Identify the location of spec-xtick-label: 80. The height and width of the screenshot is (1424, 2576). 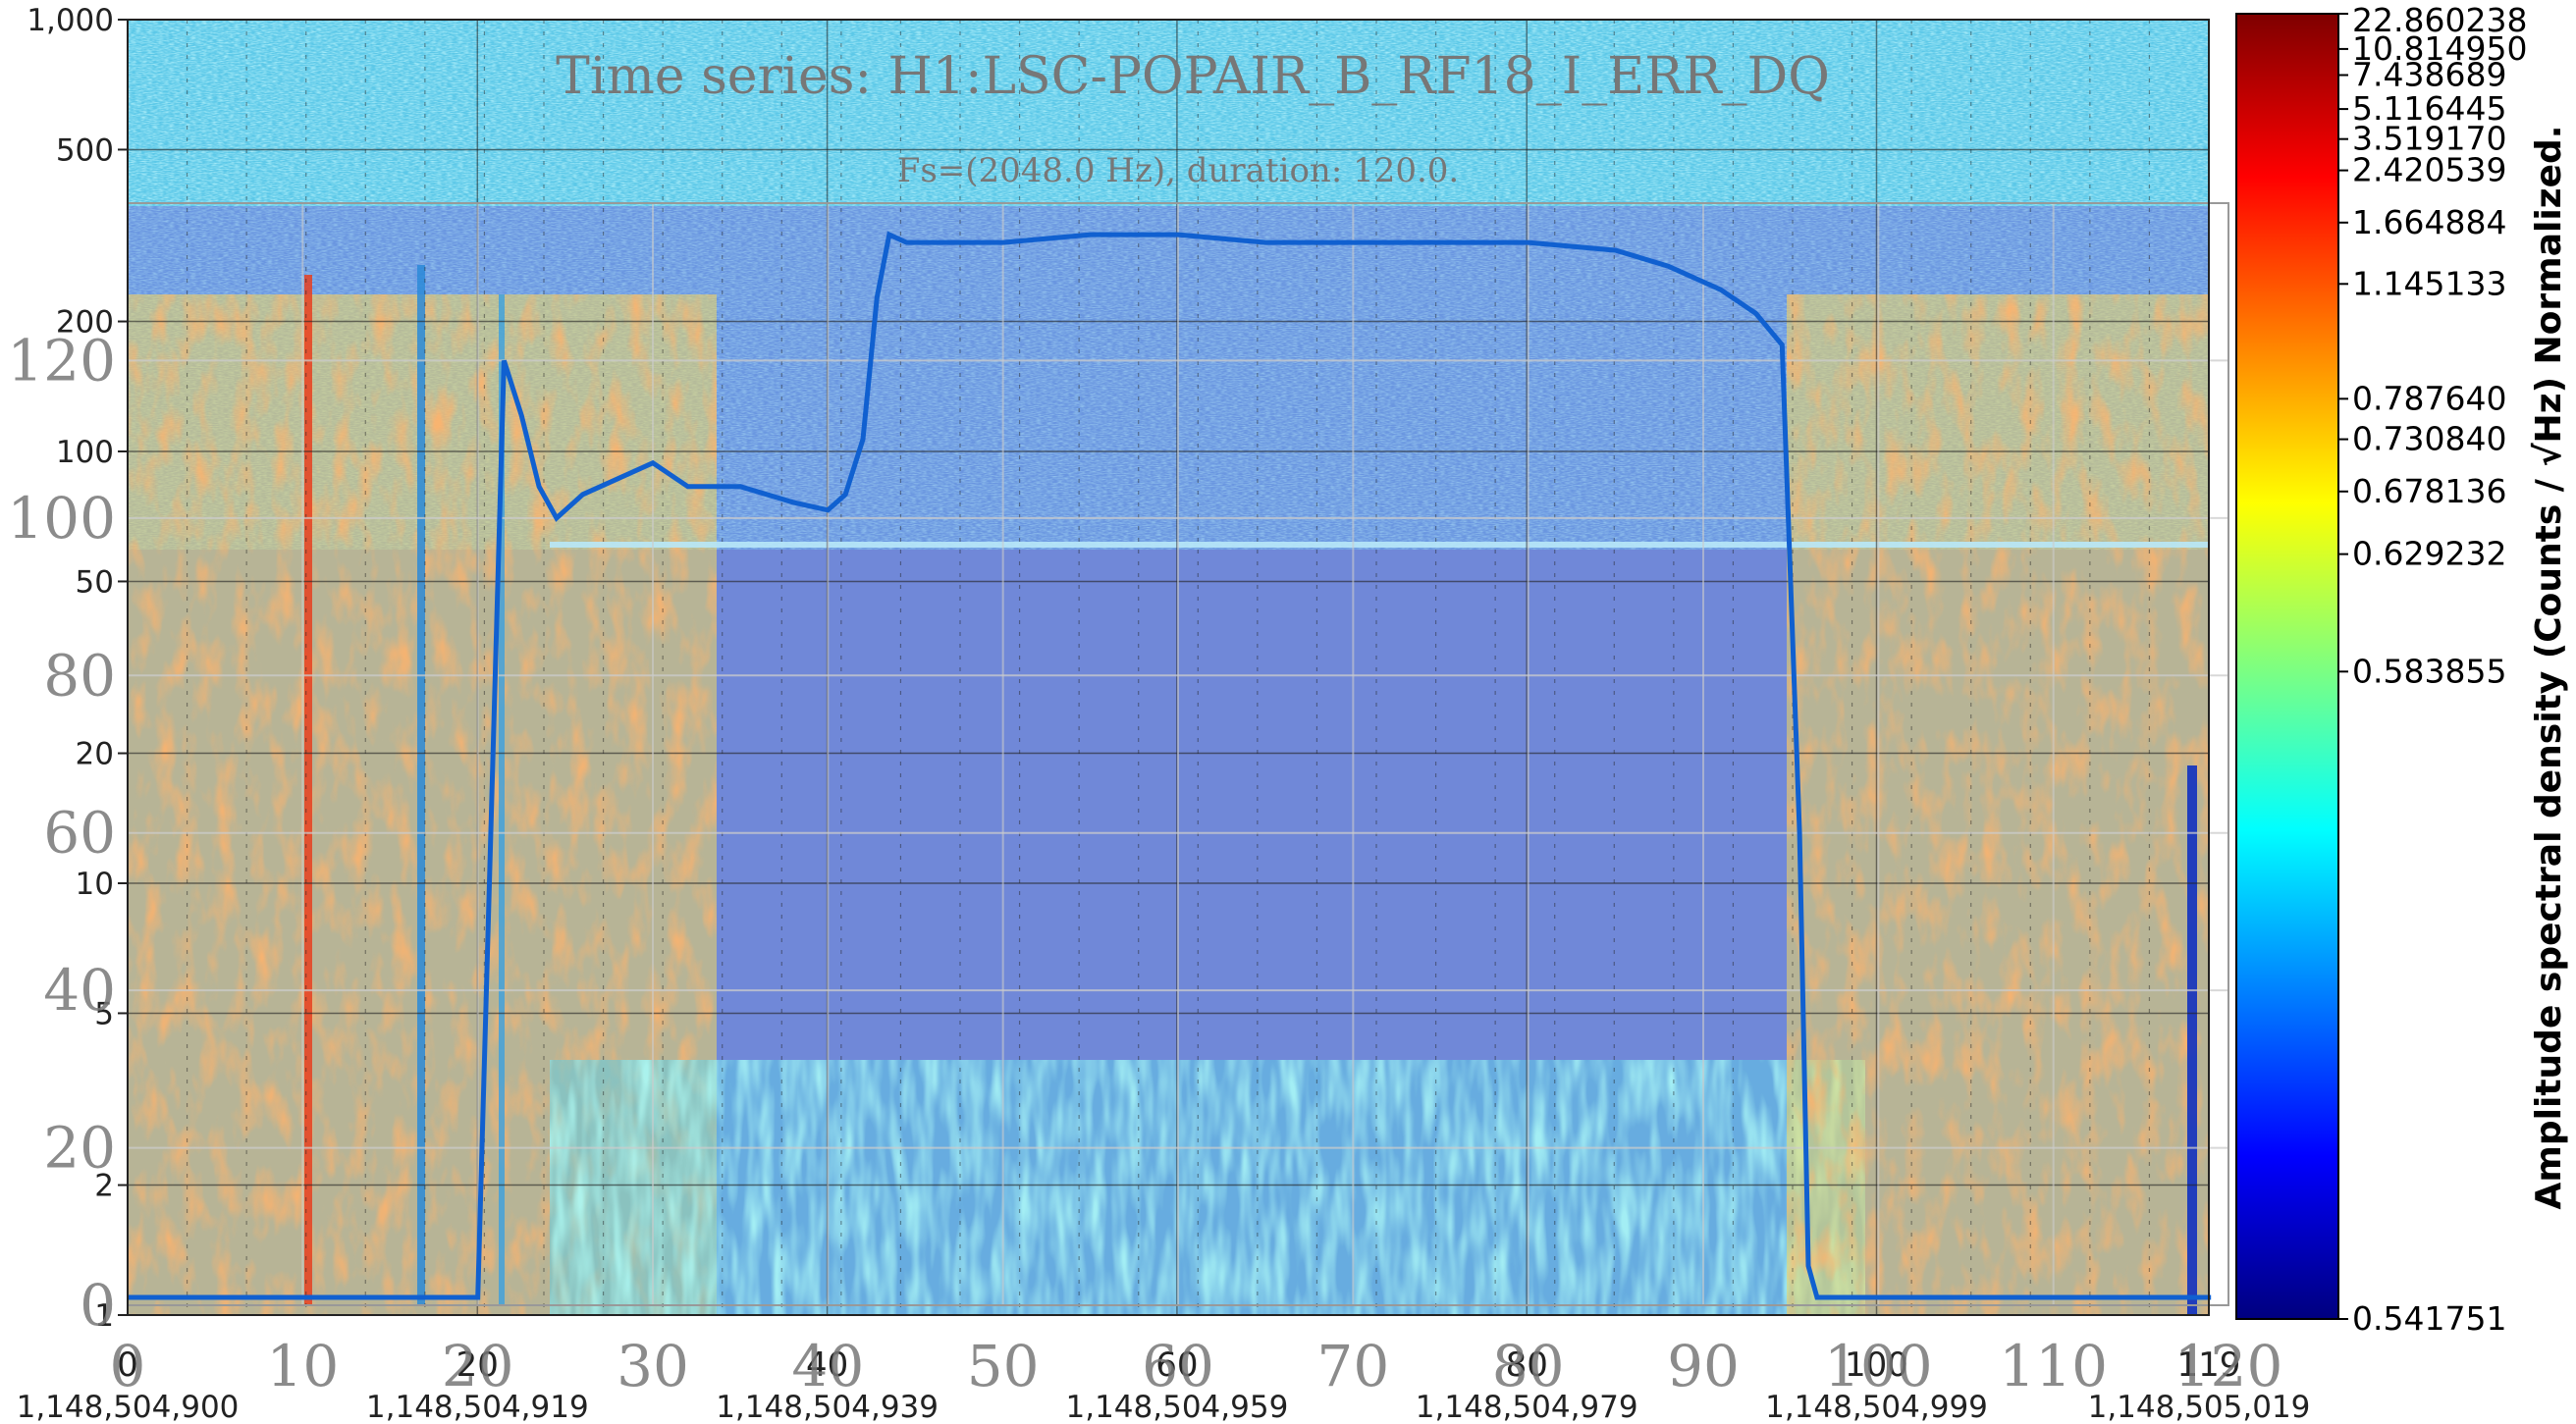
(1527, 1365).